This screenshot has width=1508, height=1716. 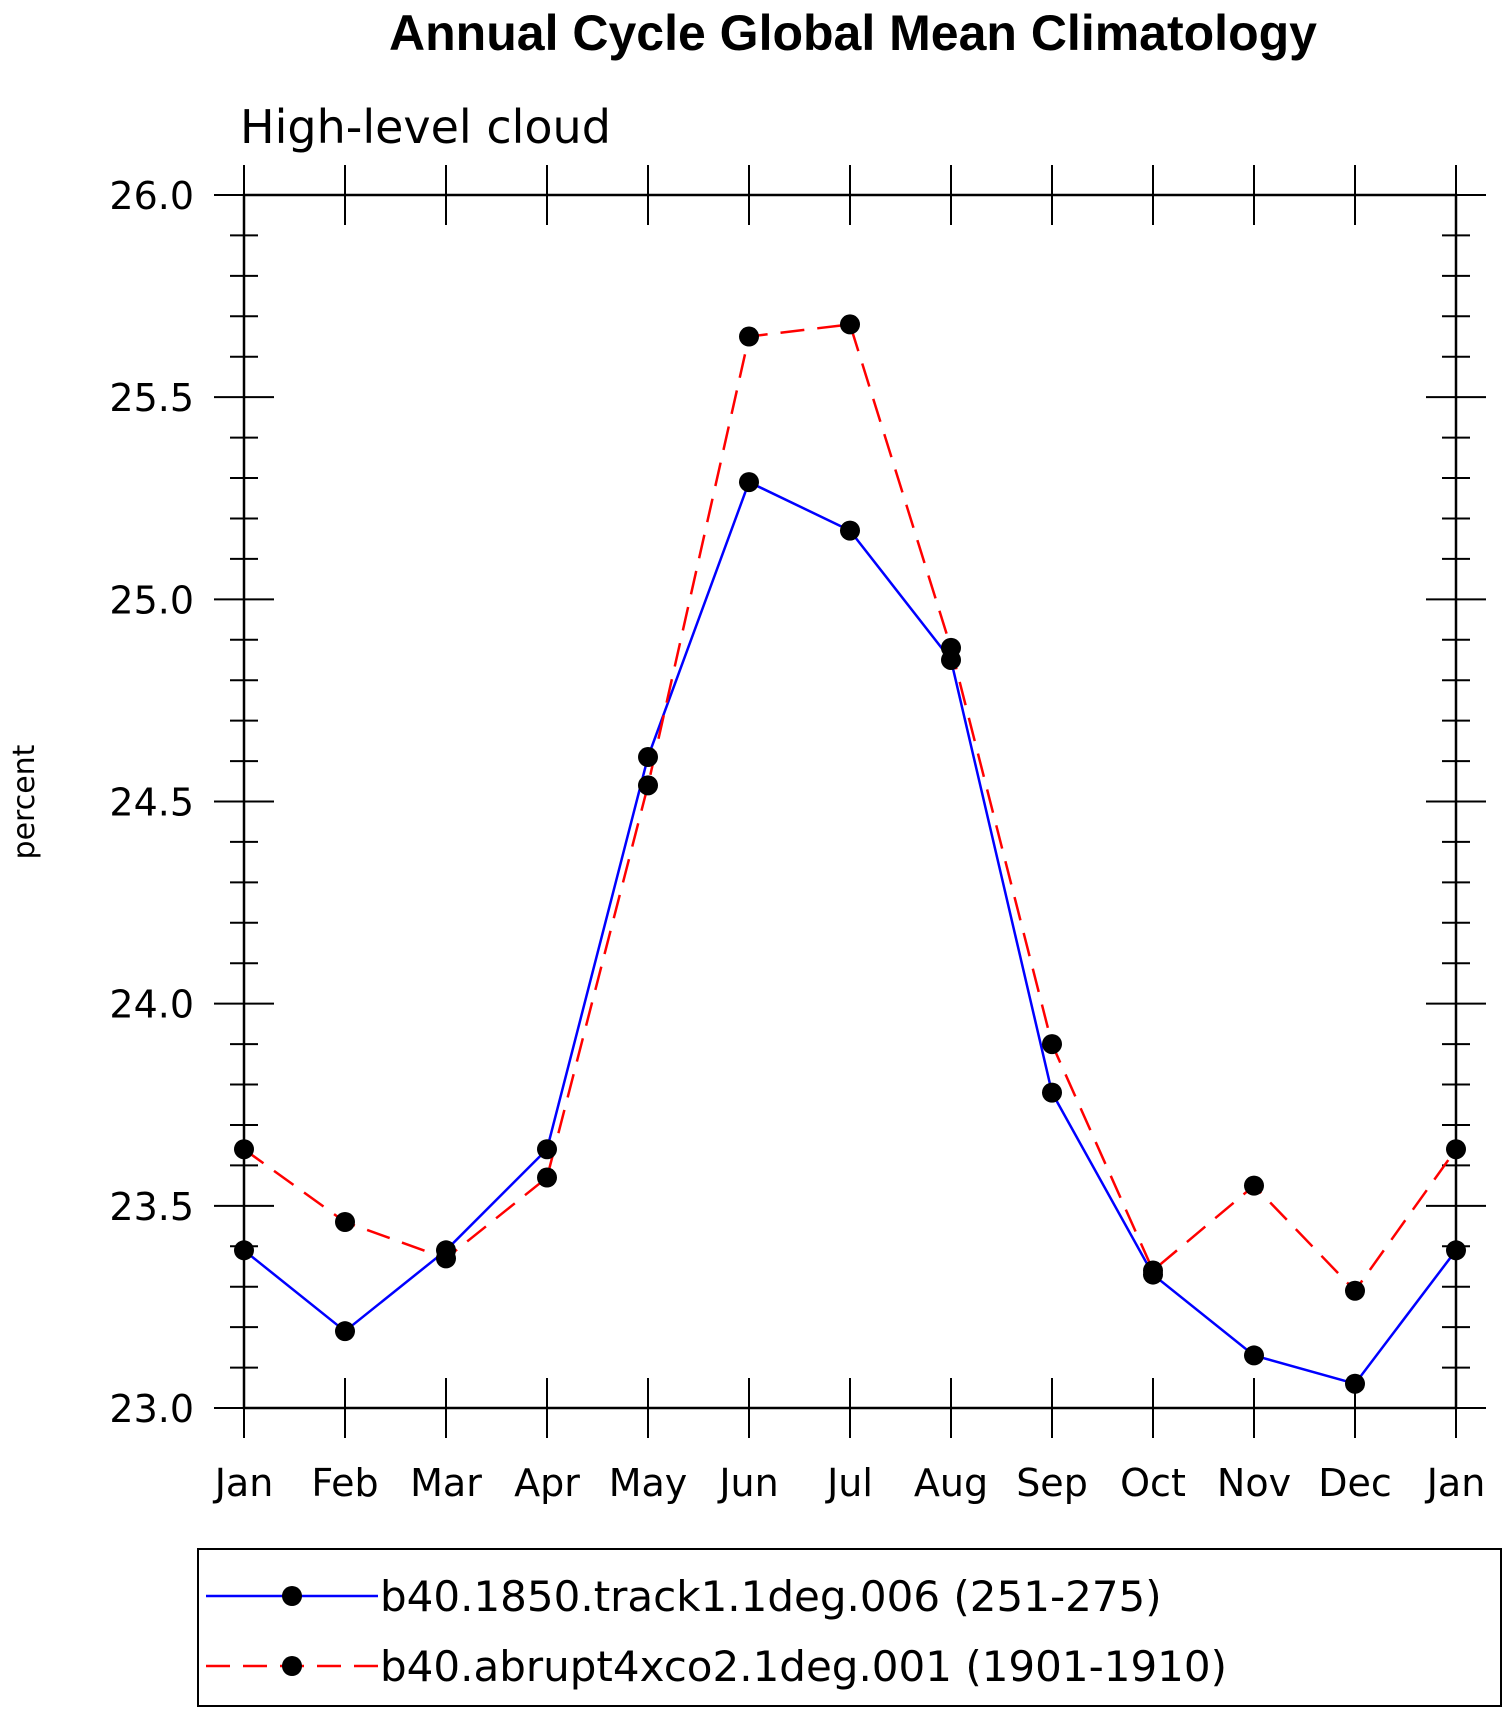 What do you see at coordinates (853, 33) in the screenshot?
I see `chart-title: Annual Cycle Global Mean Climatology` at bounding box center [853, 33].